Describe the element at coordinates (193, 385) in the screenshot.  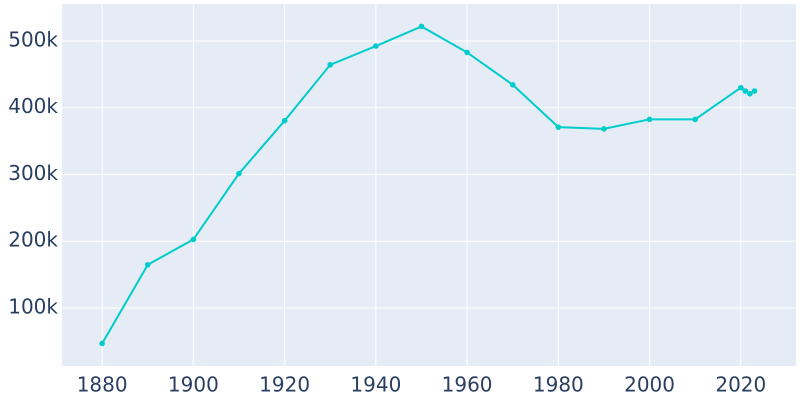
I see `x-tick-label: 1900` at that location.